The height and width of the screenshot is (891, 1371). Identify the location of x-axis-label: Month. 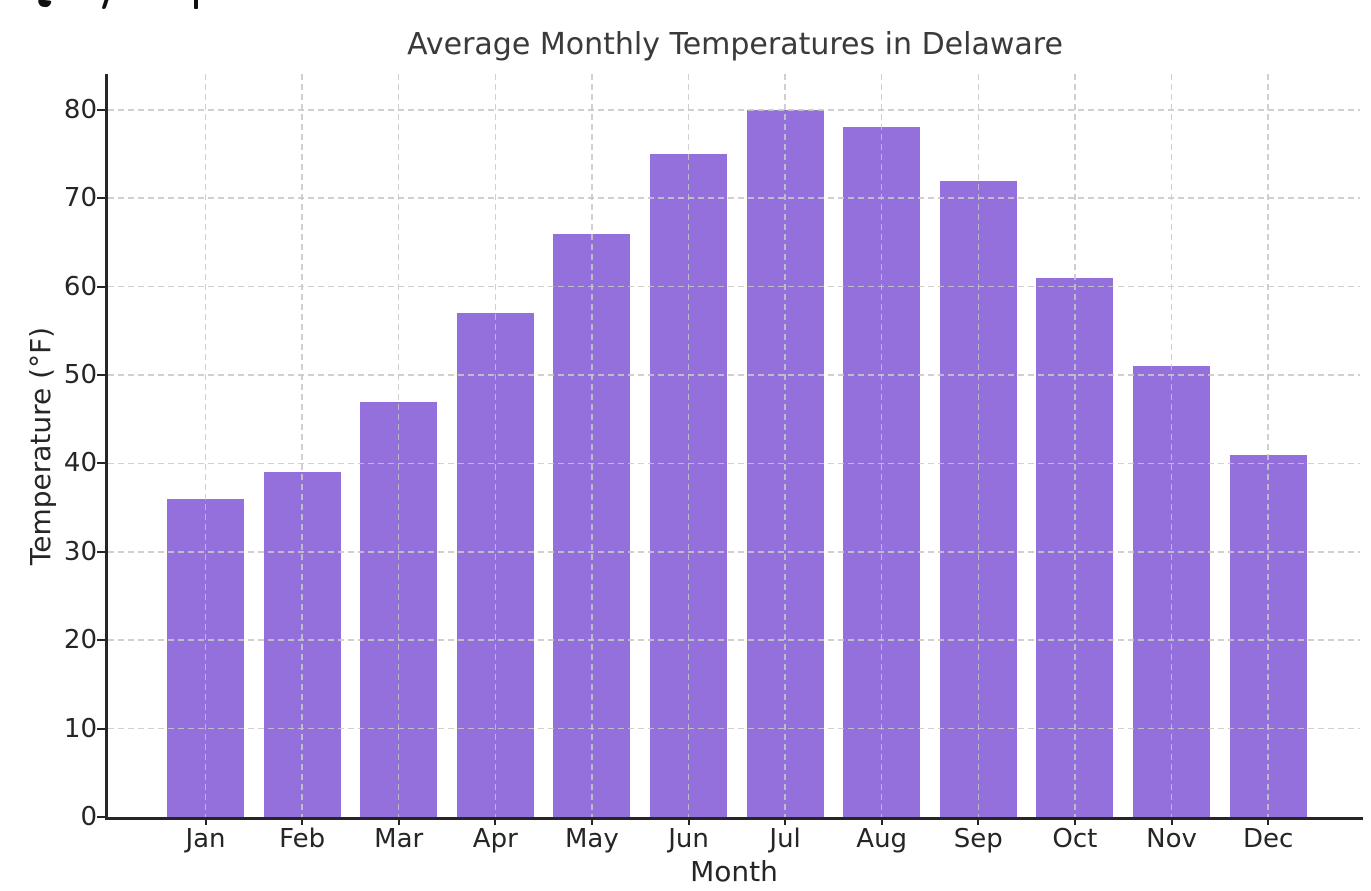
(734, 871).